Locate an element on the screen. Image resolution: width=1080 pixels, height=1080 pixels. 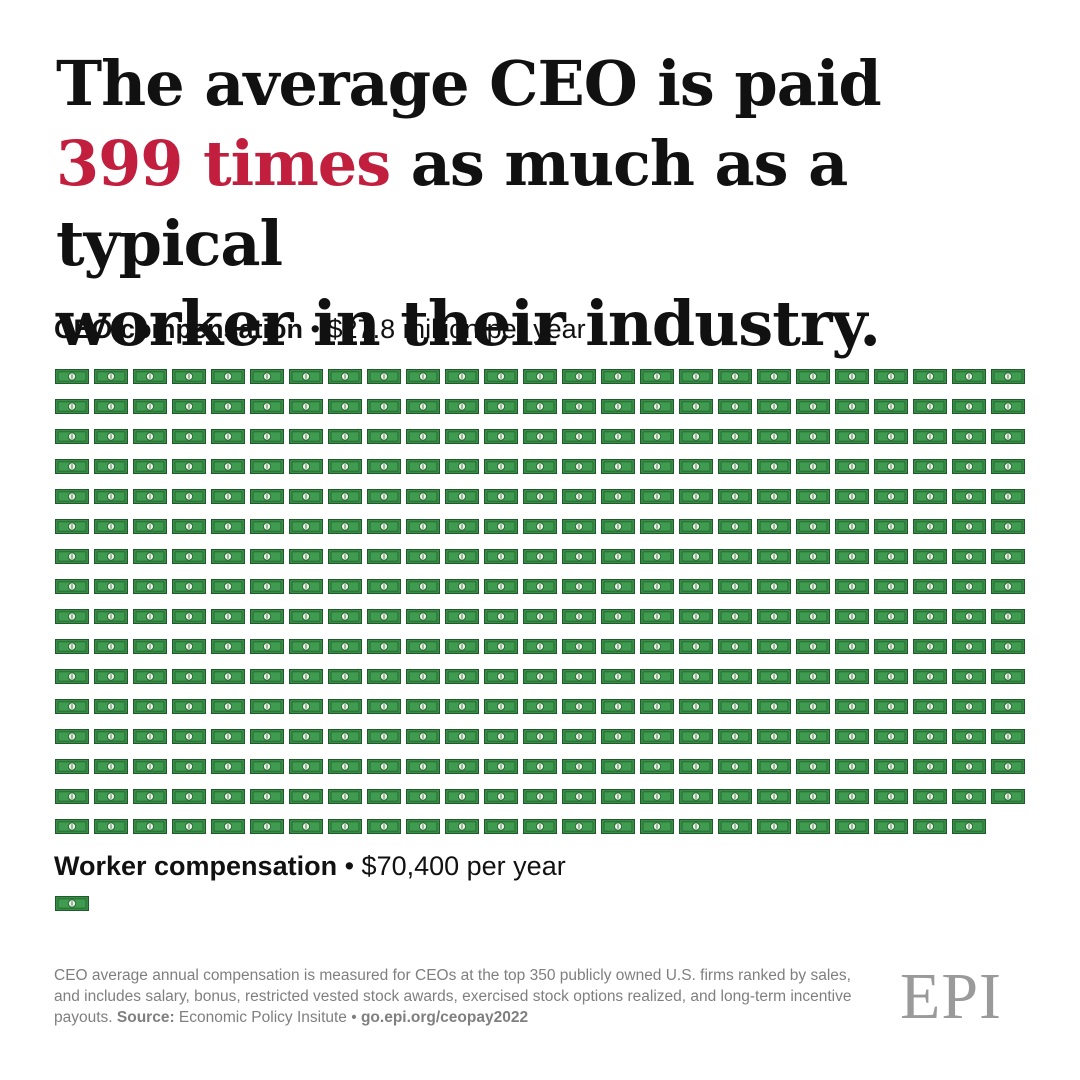
headline-line2: as much as a typical is located at coordinates (452, 203).